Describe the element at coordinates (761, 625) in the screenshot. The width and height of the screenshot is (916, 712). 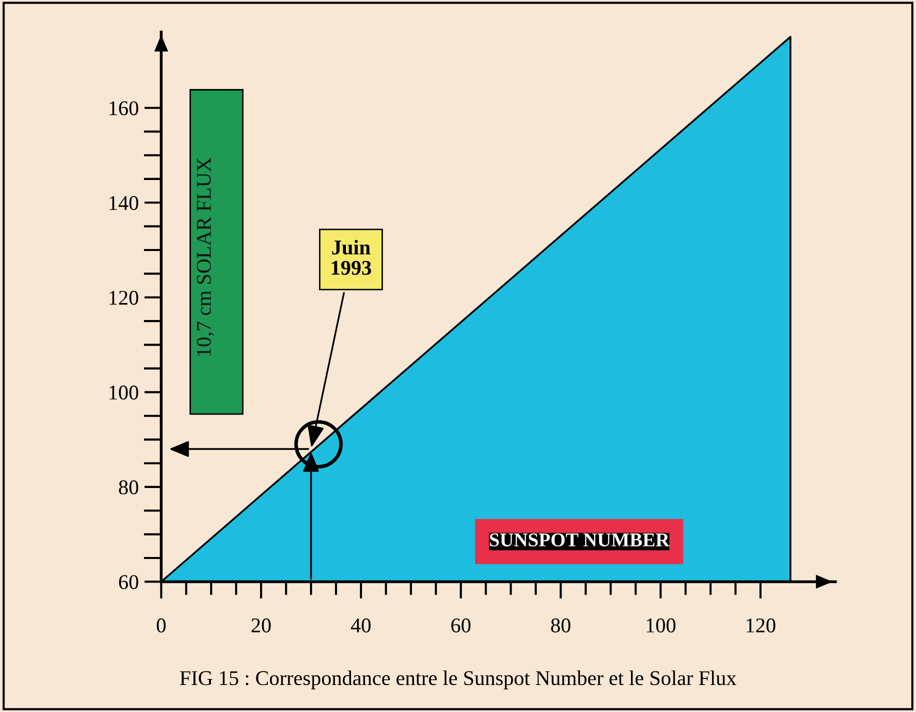
I see `x-tick-label: 120` at that location.